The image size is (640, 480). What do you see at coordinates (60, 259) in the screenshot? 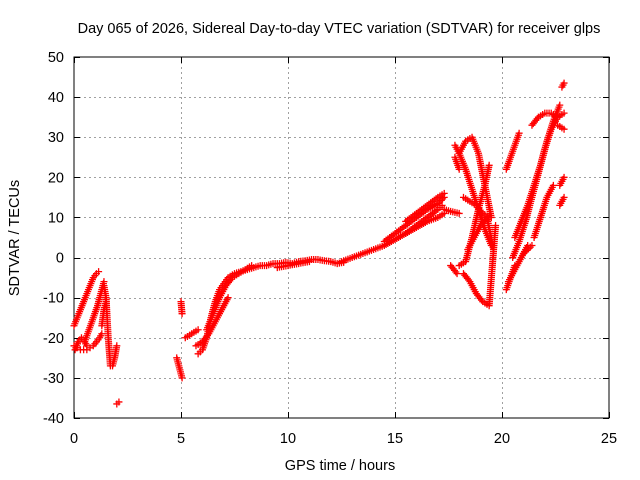
I see `y-tick-label: 0` at bounding box center [60, 259].